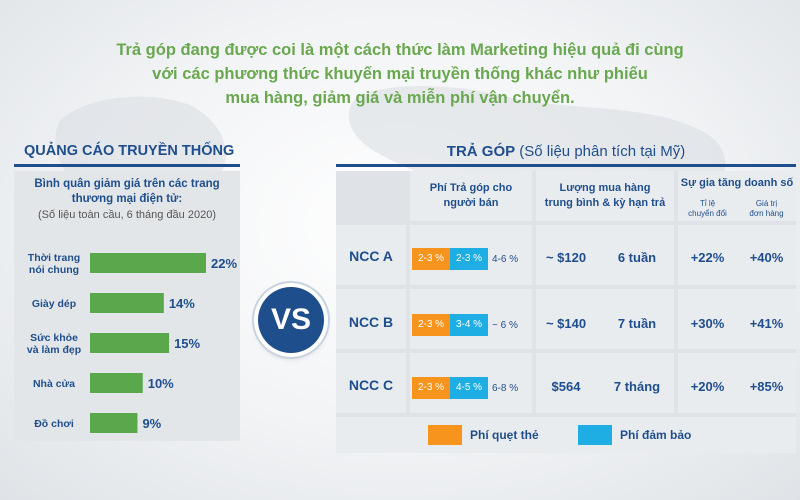 This screenshot has height=500, width=800. What do you see at coordinates (605, 255) in the screenshot?
I see `row-a-amount-bg` at bounding box center [605, 255].